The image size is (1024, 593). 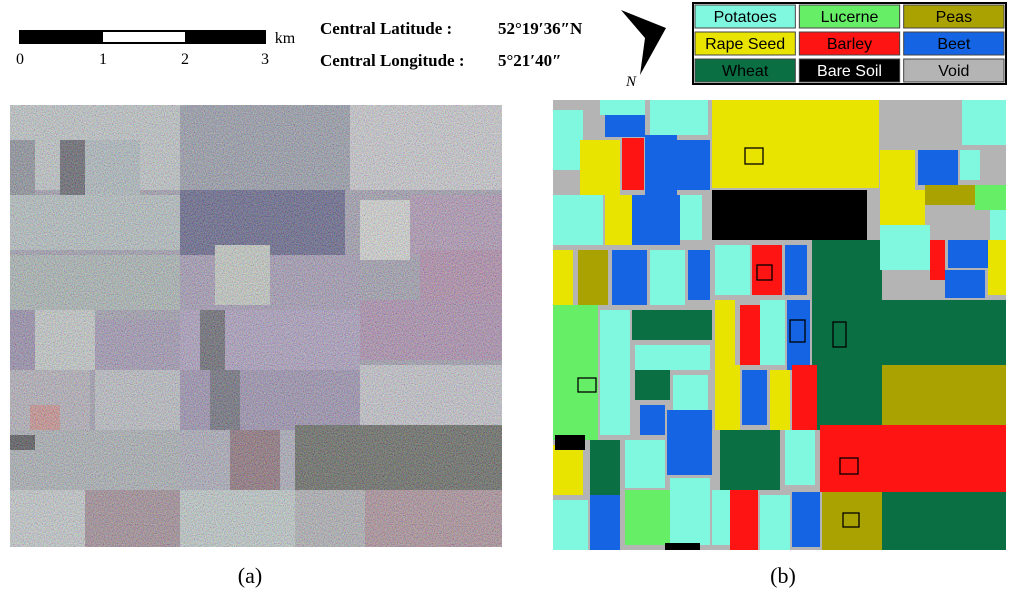 I want to click on scale-unit: km, so click(x=285, y=38).